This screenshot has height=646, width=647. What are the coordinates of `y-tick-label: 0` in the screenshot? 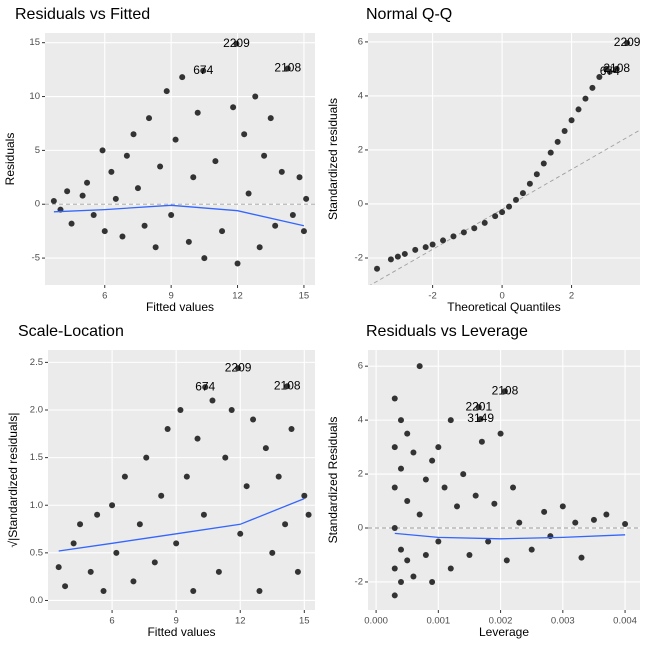 It's located at (37, 204).